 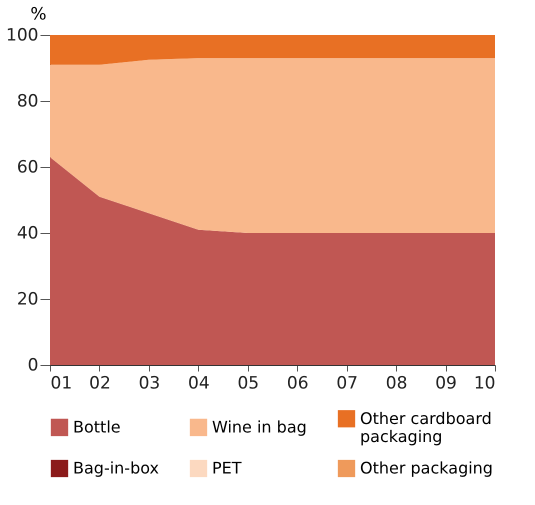 I want to click on x-tick-label: 08, so click(x=397, y=384).